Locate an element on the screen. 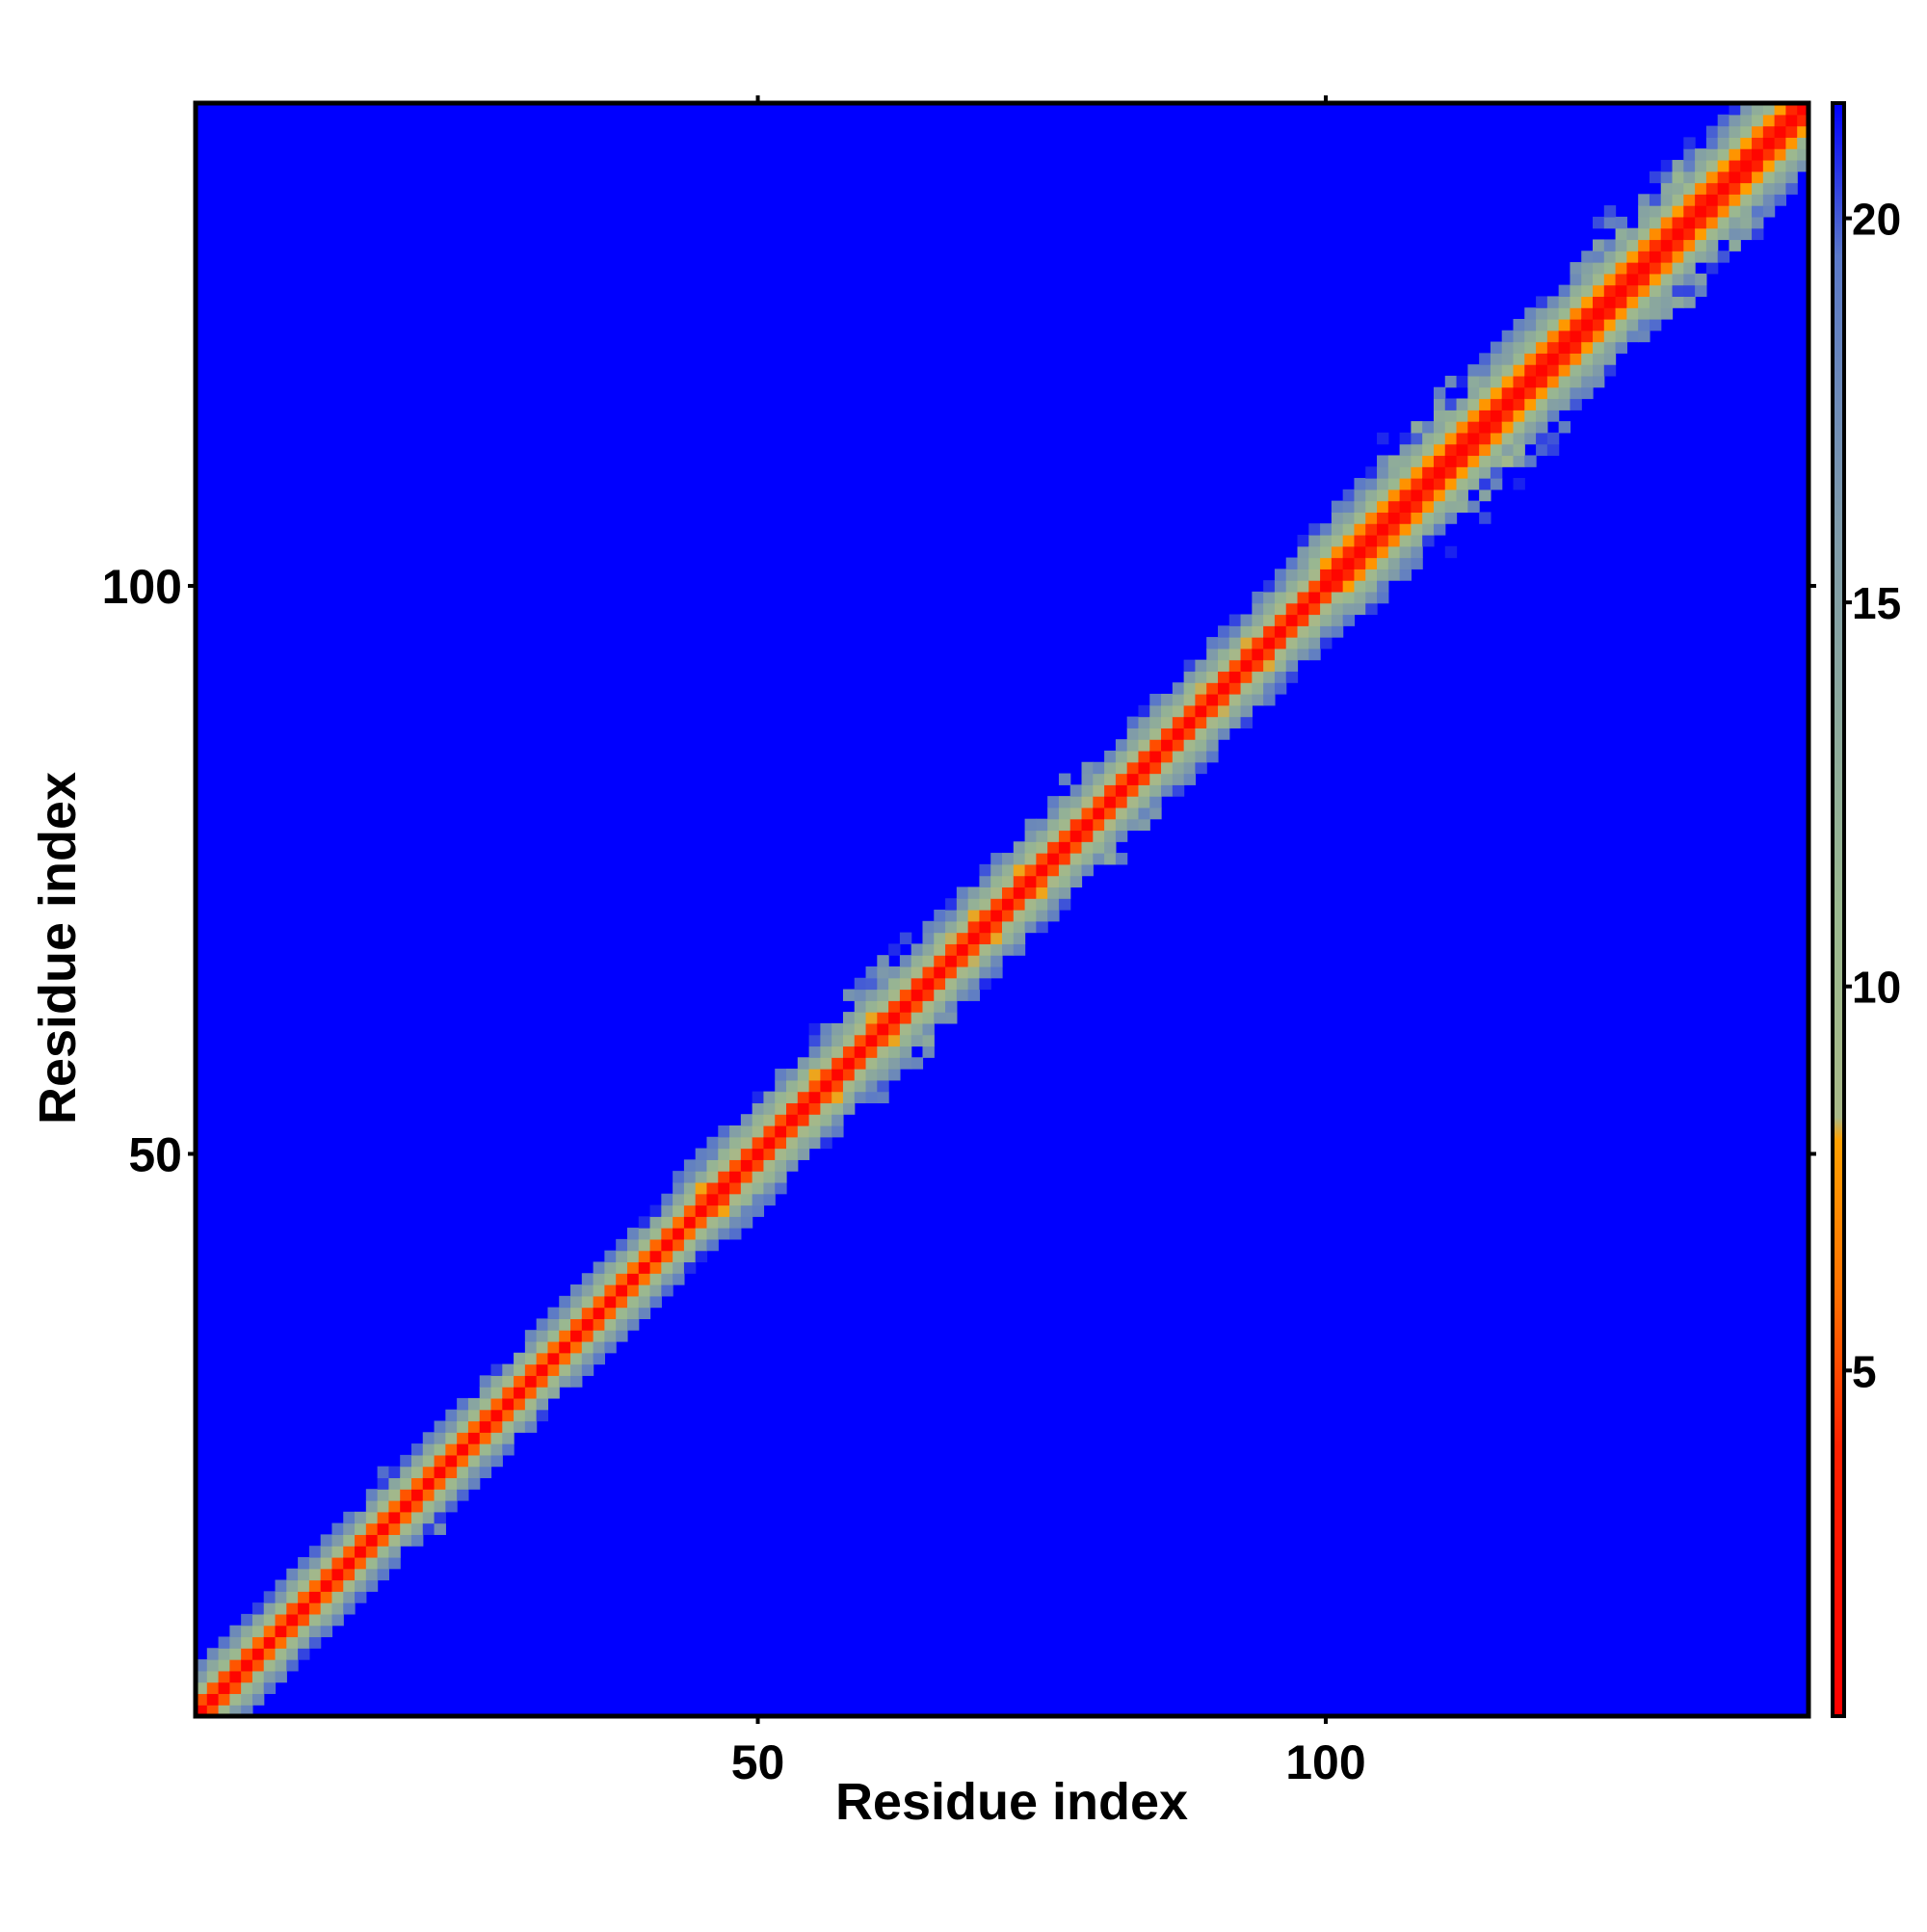  colorbar-tick-label: 5 is located at coordinates (1864, 1371).